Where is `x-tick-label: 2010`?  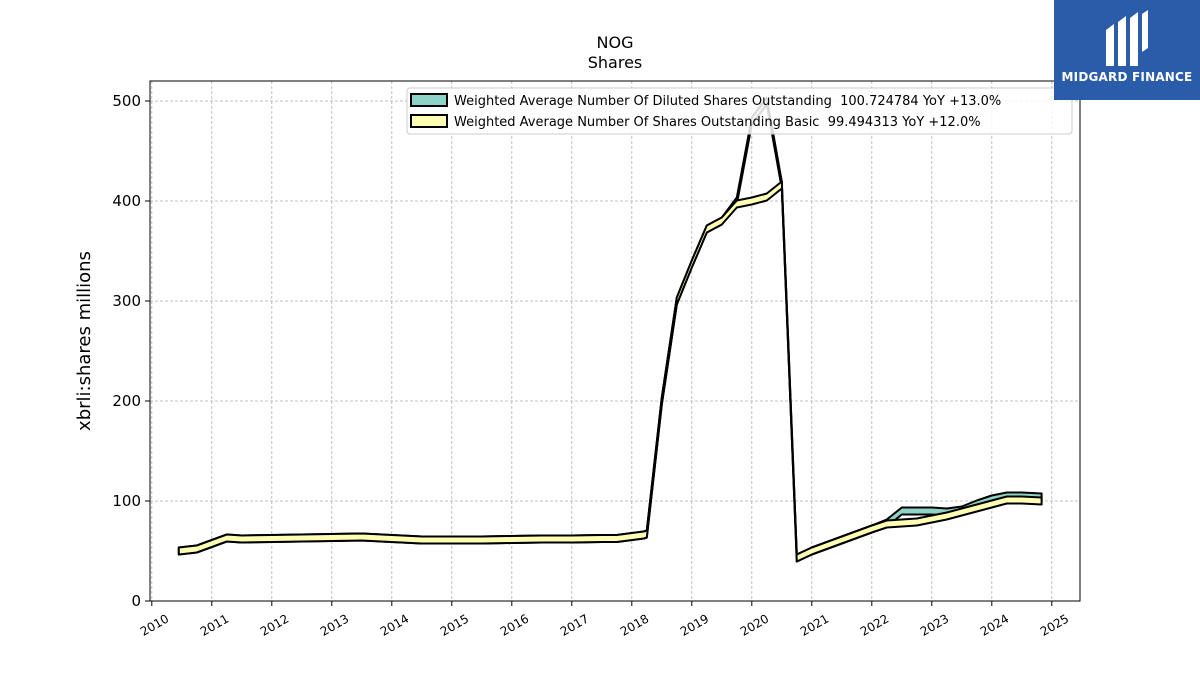 x-tick-label: 2010 is located at coordinates (154, 624).